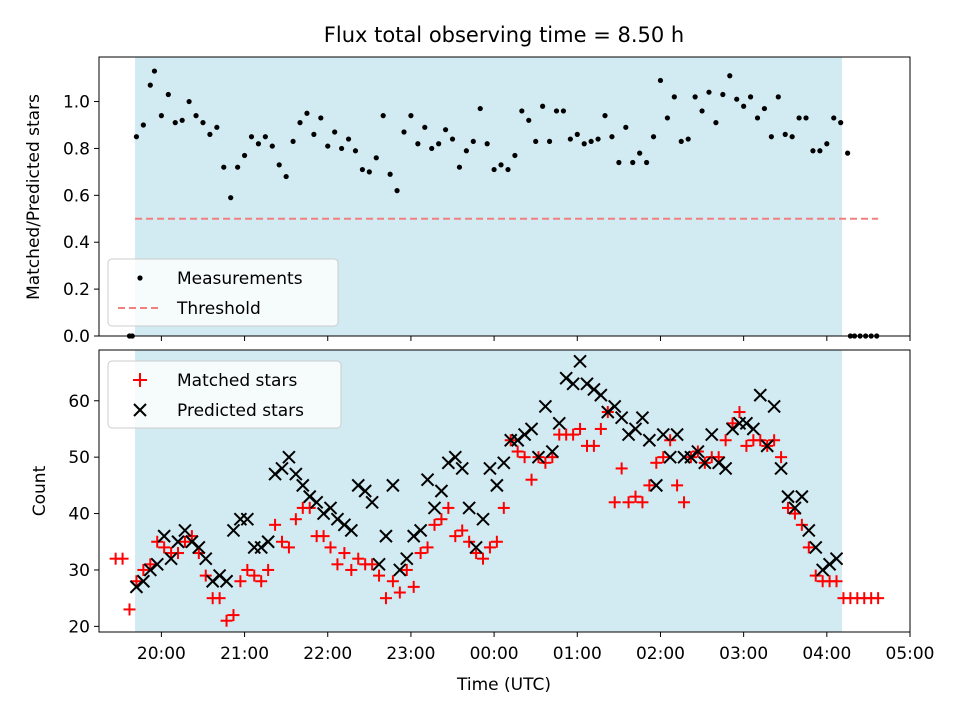 The image size is (960, 720). Describe the element at coordinates (76, 196) in the screenshot. I see `top-ytick-label-3: 0.6` at that location.